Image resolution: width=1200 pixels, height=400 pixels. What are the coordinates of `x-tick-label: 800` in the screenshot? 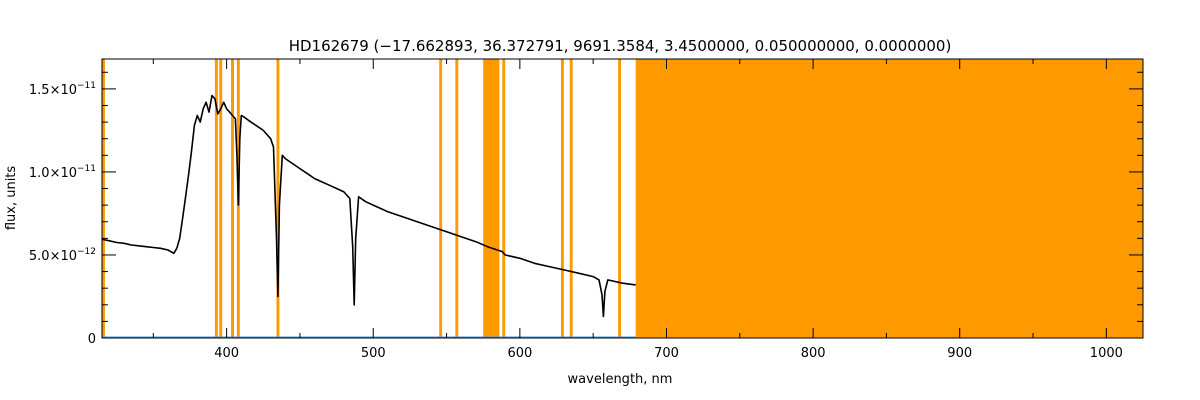 It's located at (813, 353).